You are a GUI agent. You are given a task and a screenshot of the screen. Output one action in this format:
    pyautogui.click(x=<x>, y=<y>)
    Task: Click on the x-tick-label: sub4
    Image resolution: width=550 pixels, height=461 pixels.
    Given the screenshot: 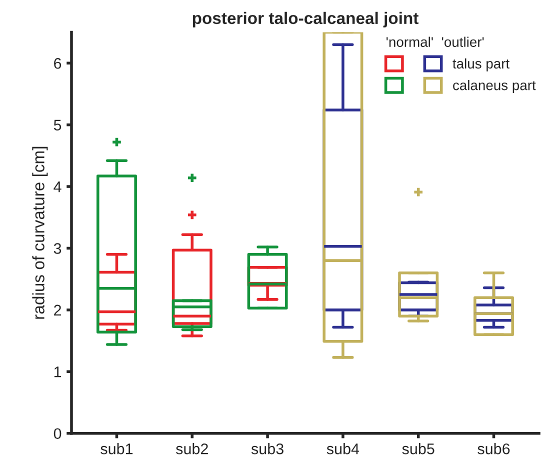 What is the action you would take?
    pyautogui.click(x=343, y=448)
    